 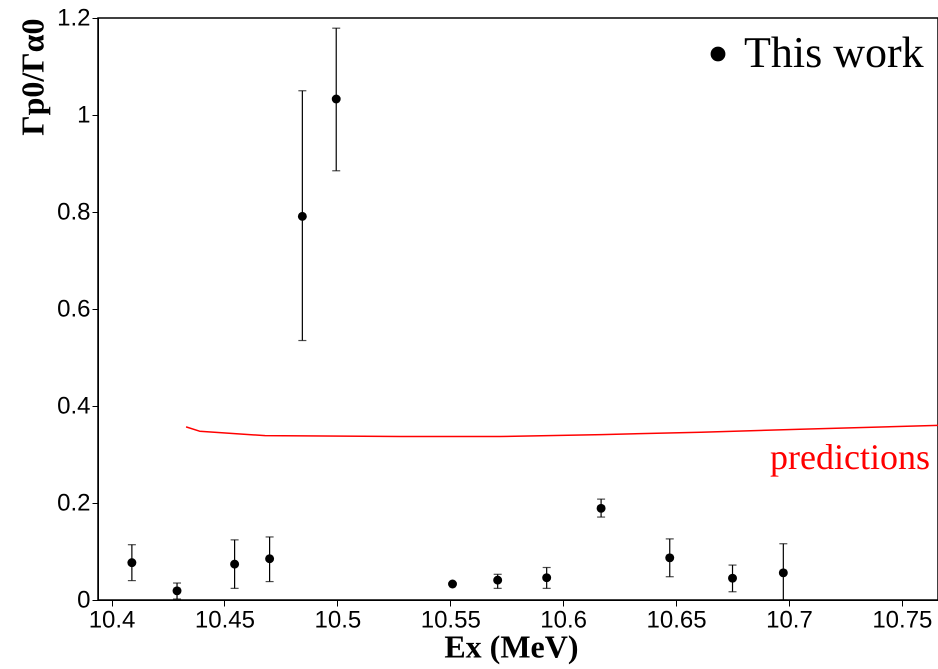 I want to click on x-tick-label: 10.5, so click(x=338, y=620).